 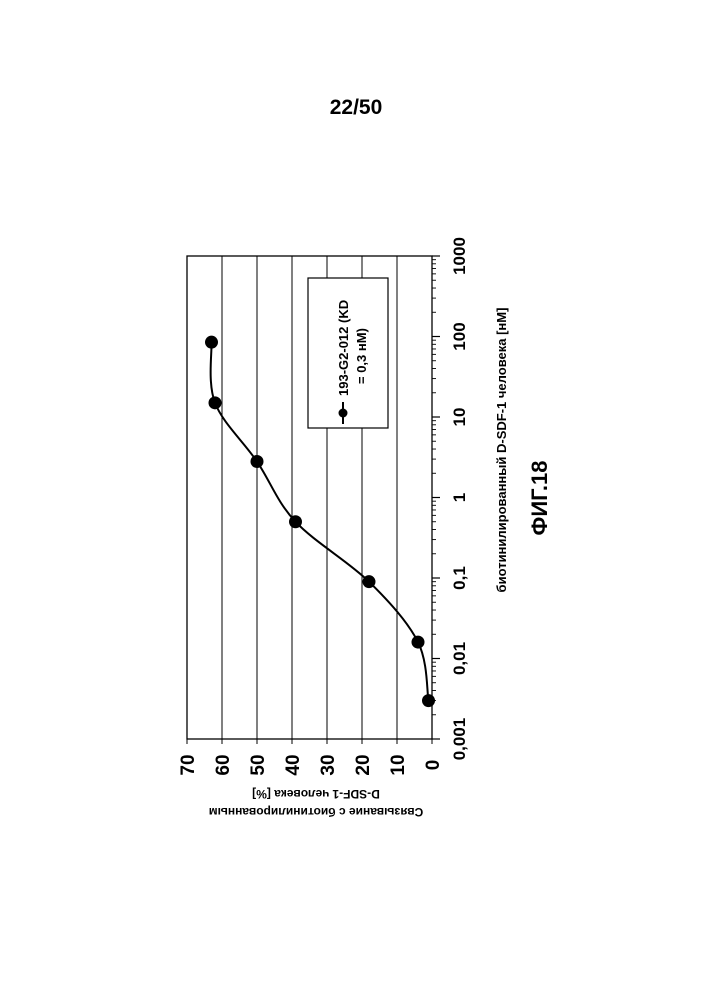 I want to click on x-tick-label: 1000, so click(x=459, y=256).